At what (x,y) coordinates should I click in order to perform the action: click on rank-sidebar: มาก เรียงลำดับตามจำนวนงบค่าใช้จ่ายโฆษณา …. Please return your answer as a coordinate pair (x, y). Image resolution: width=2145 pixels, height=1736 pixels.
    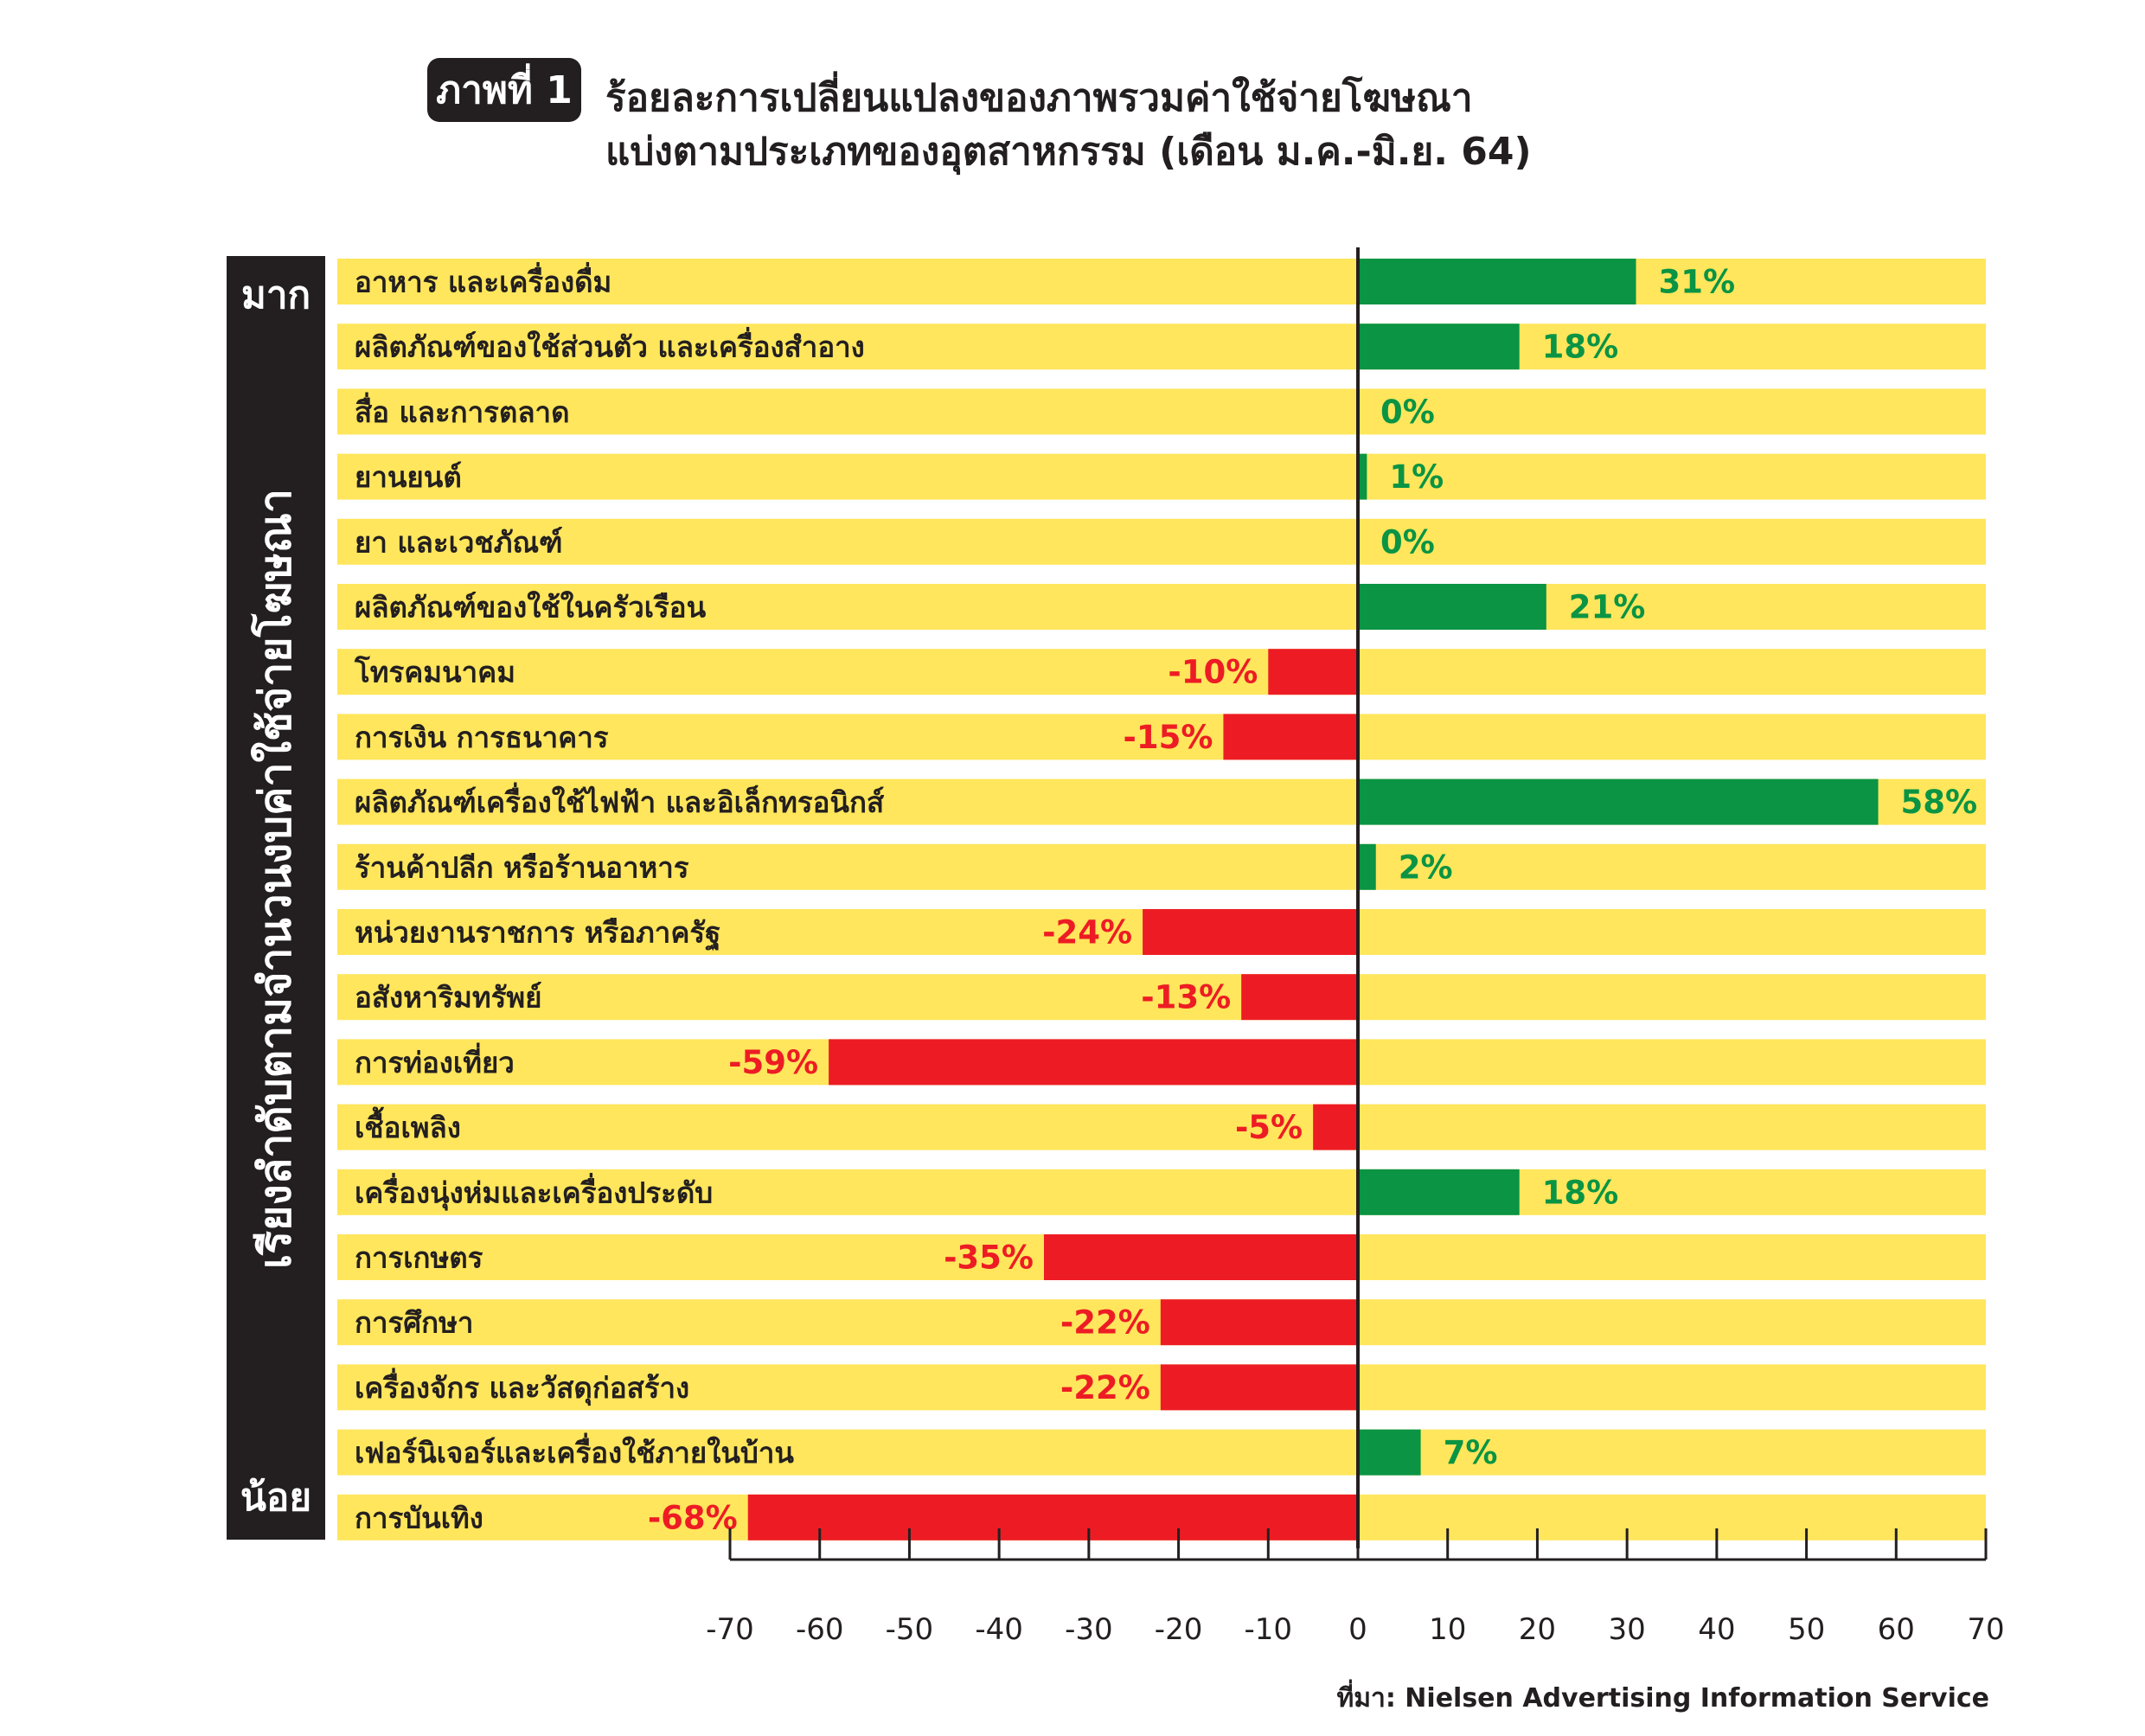
    Looking at the image, I should click on (276, 898).